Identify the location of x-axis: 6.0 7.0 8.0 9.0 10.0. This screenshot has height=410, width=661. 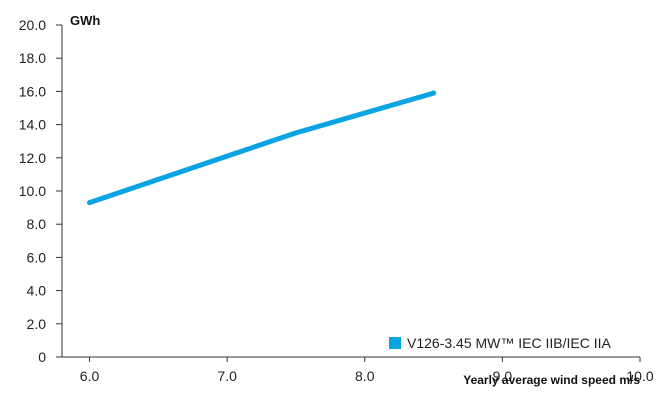
(358, 370).